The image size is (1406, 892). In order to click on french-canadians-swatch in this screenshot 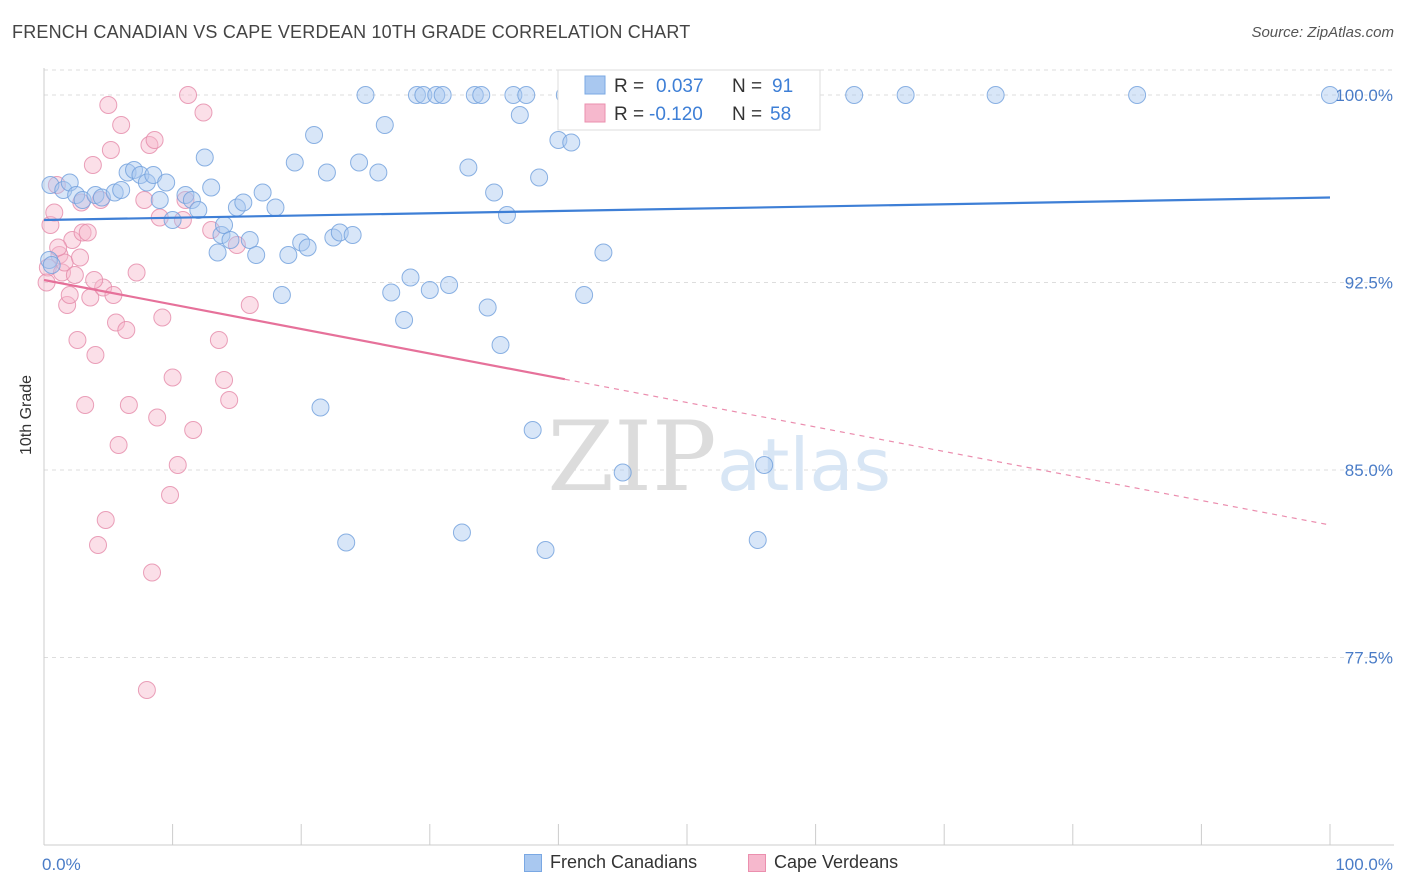, I will do `click(533, 862)`.